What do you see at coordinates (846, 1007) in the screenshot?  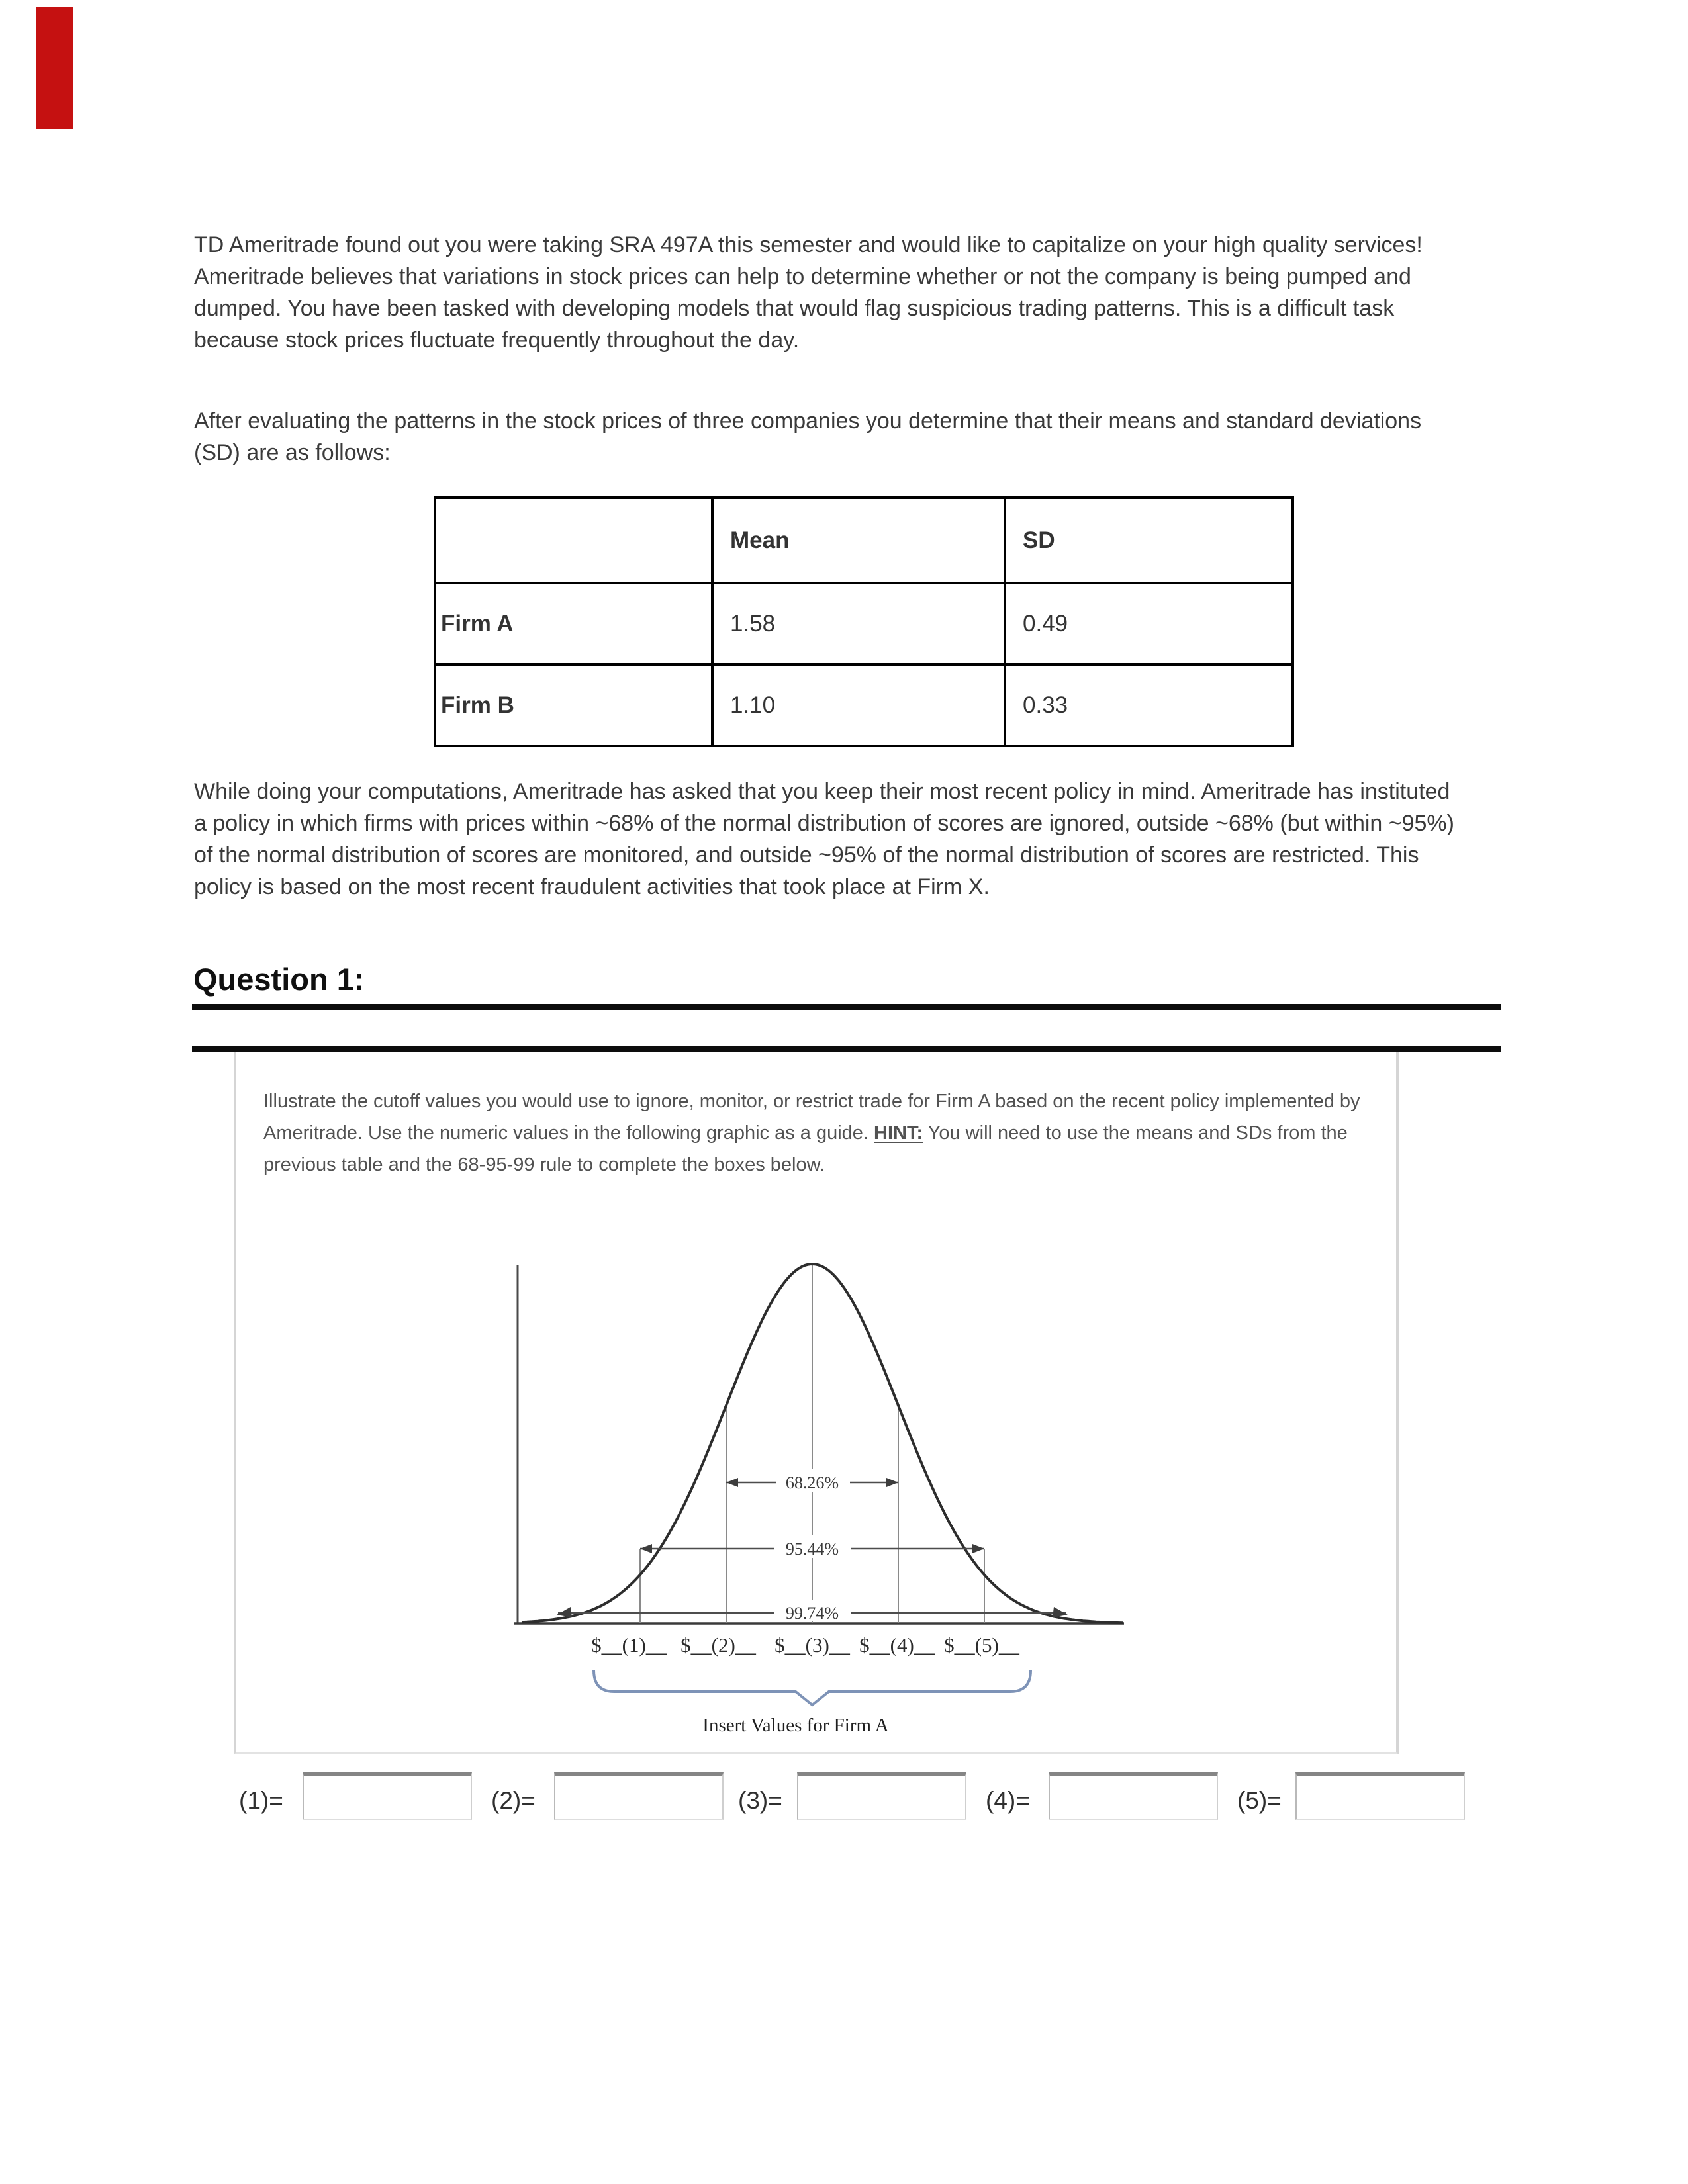 I see `heading-divider-line` at bounding box center [846, 1007].